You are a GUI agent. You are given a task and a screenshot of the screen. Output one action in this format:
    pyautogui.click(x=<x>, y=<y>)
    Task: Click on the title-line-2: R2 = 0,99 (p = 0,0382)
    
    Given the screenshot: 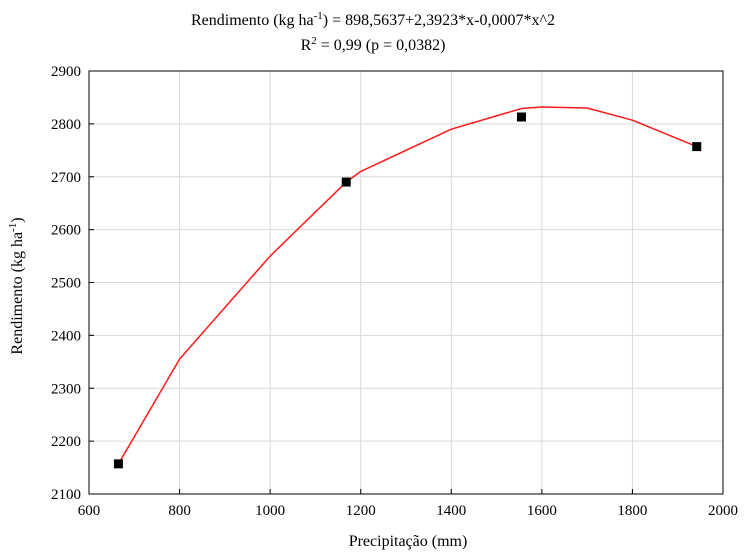 What is the action you would take?
    pyautogui.click(x=373, y=44)
    